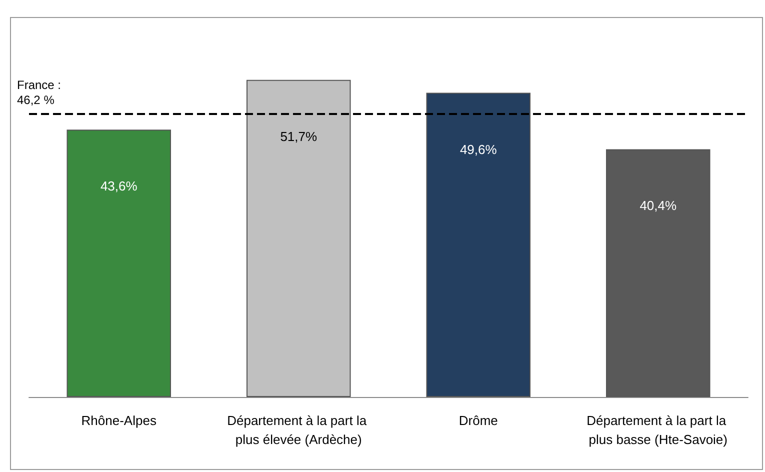 The height and width of the screenshot is (472, 765). I want to click on ref-line-label: France : 46,2 %, so click(39, 93).